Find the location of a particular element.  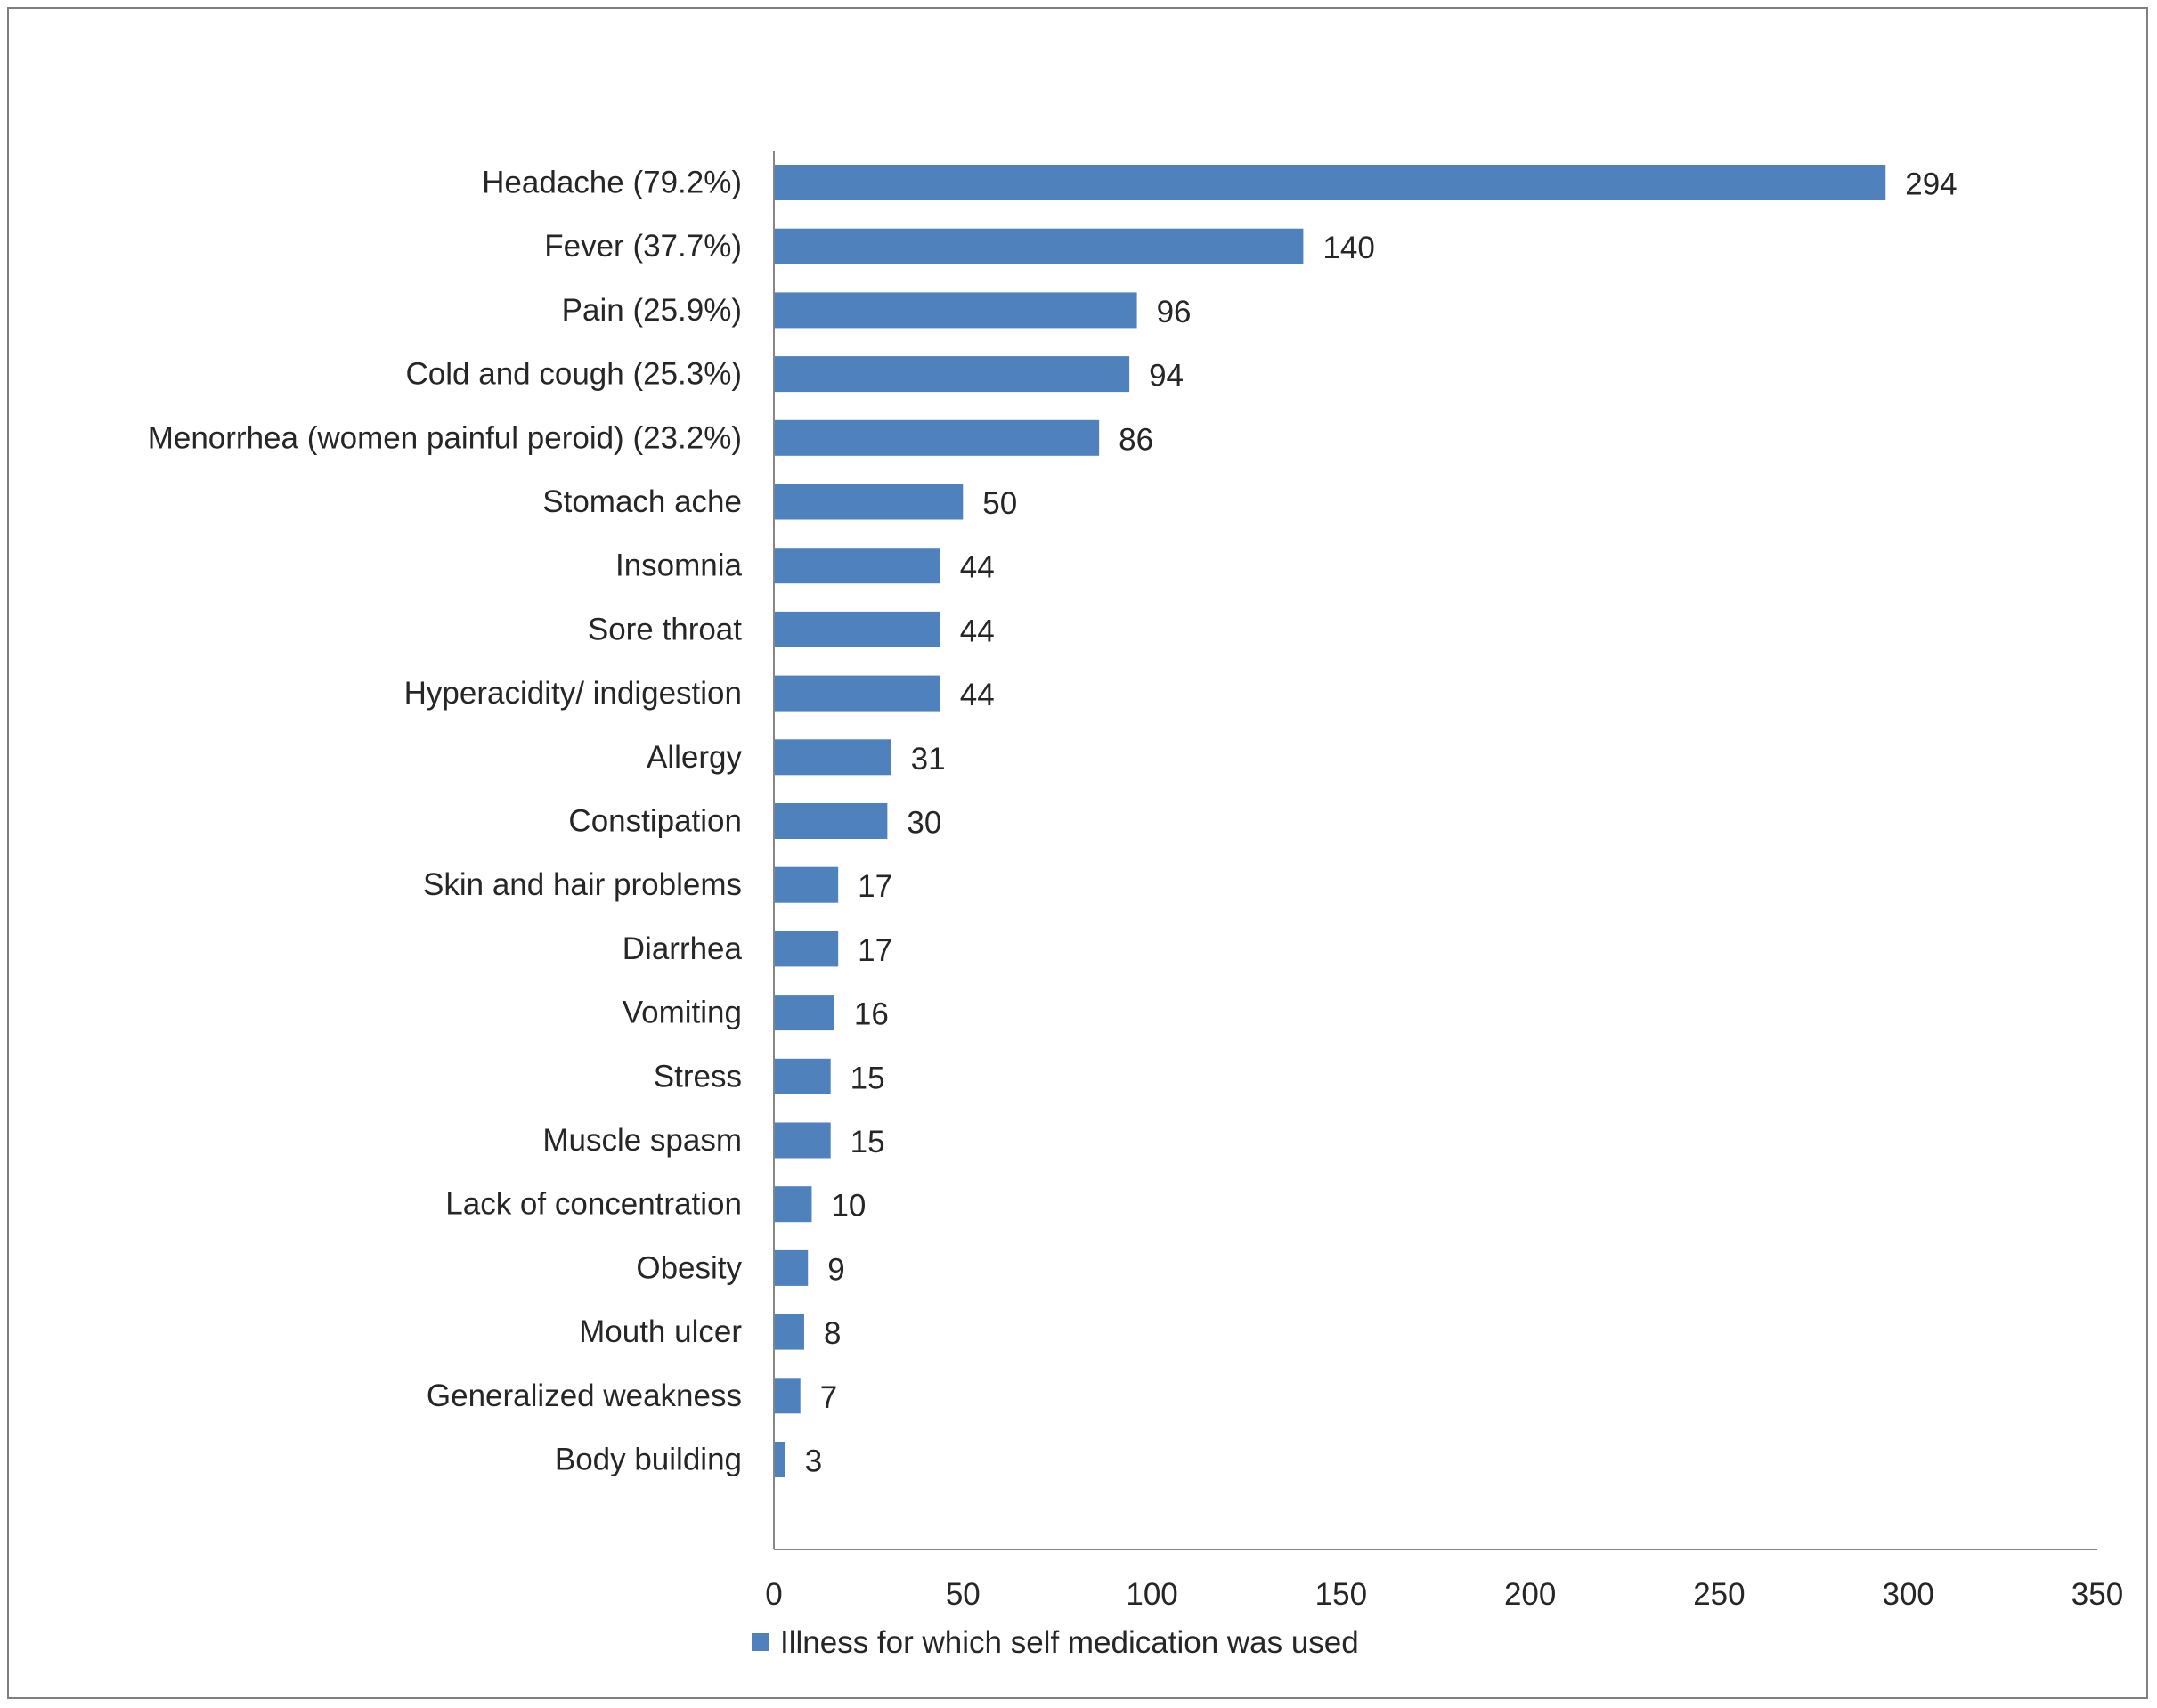

data-label: 294 is located at coordinates (1931, 184).